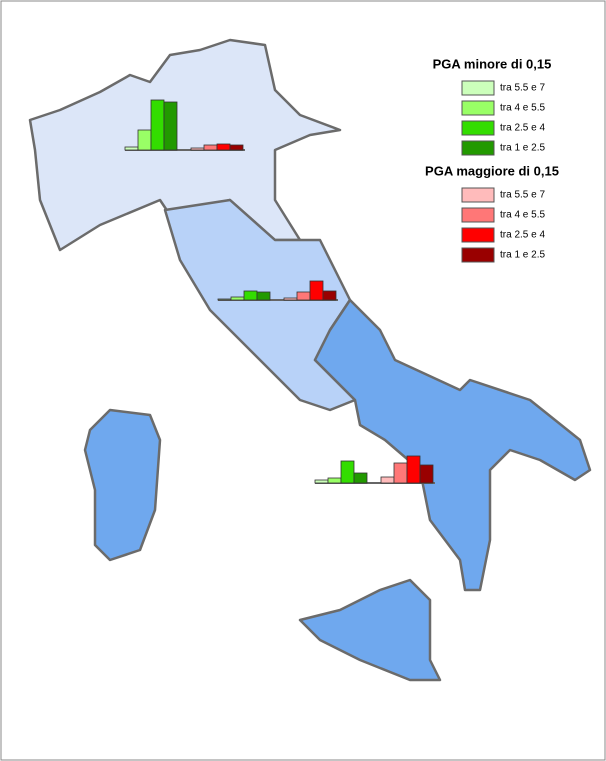  I want to click on region-north, so click(185, 145).